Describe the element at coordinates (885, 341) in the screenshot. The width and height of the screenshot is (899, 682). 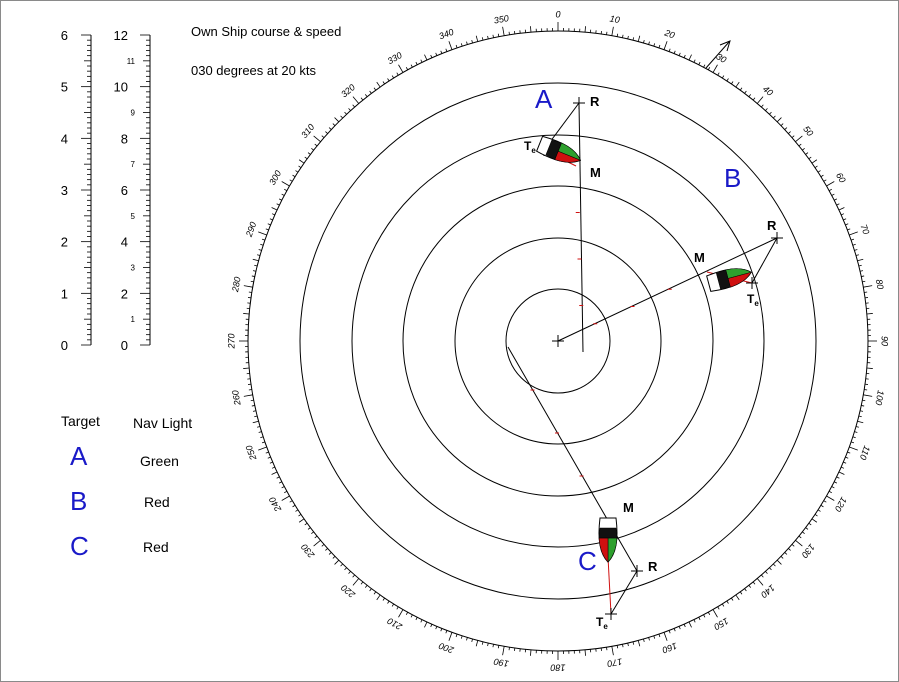
I see `bearing-label-90: 90` at that location.